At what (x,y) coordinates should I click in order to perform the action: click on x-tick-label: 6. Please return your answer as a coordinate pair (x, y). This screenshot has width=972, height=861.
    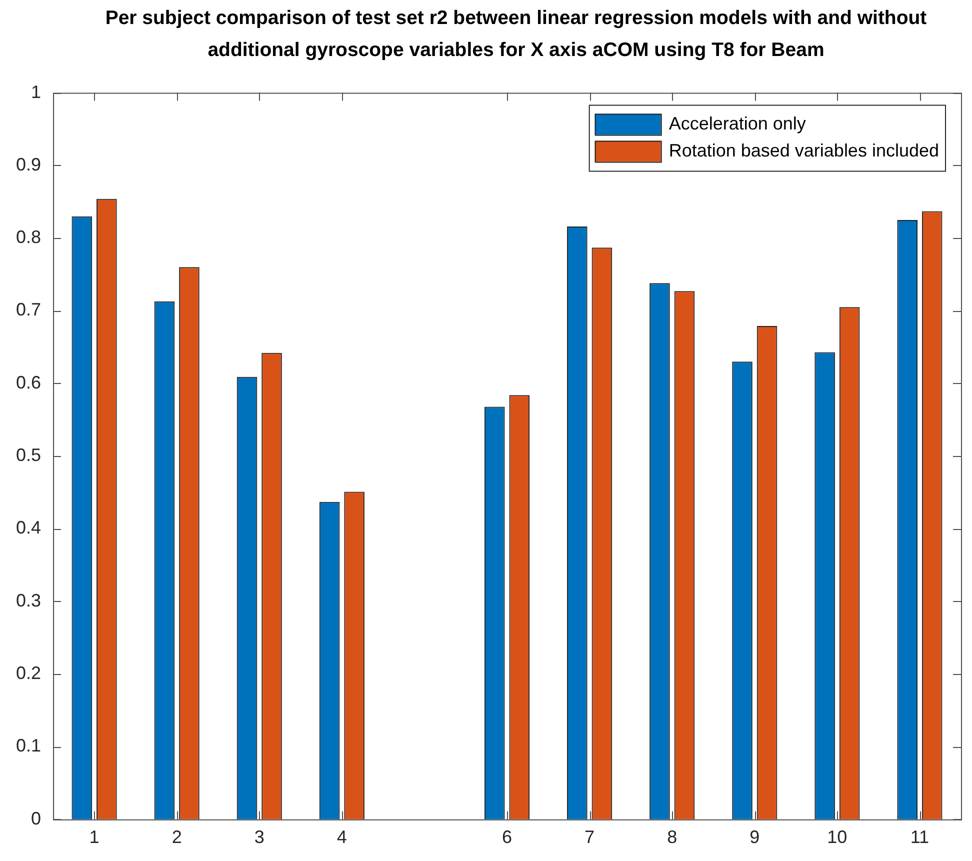
    Looking at the image, I should click on (507, 837).